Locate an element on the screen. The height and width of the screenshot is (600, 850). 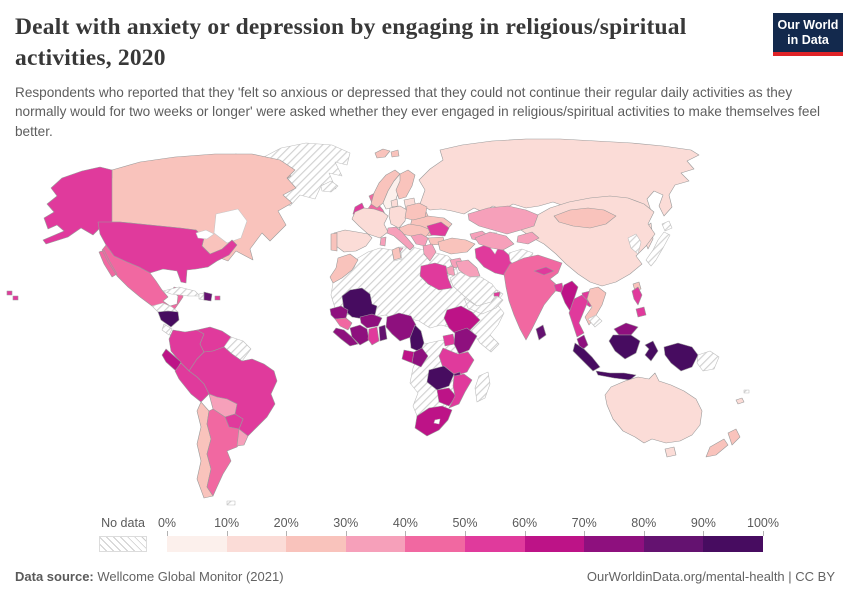
map-region-togo-benin is located at coordinates (383, 333).